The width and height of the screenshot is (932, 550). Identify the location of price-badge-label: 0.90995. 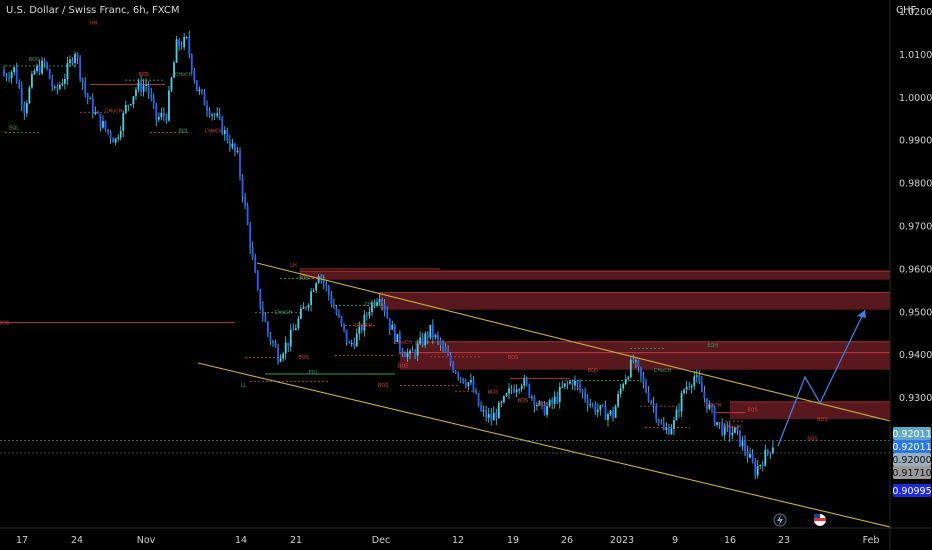
(911, 491).